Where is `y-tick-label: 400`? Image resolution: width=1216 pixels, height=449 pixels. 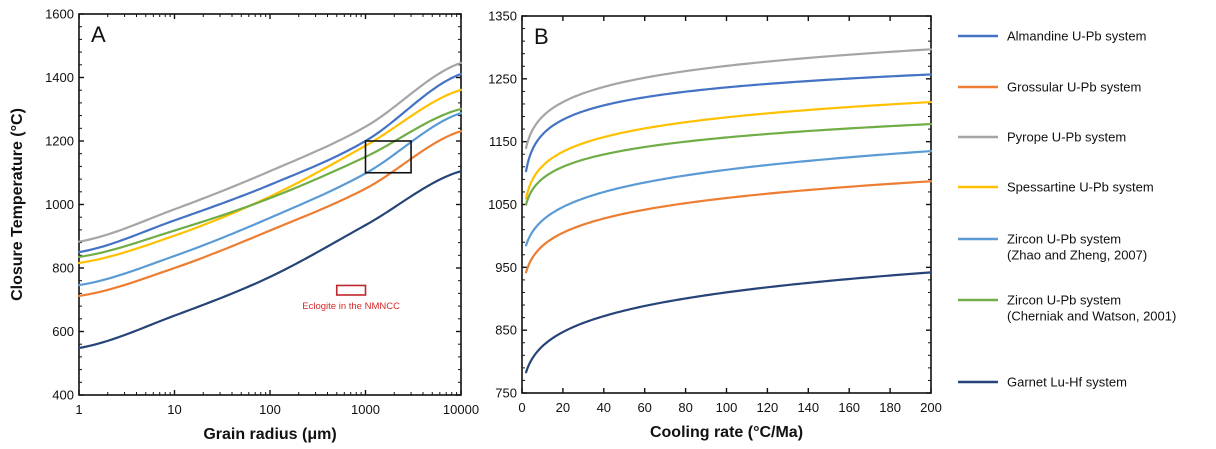
y-tick-label: 400 is located at coordinates (63, 395).